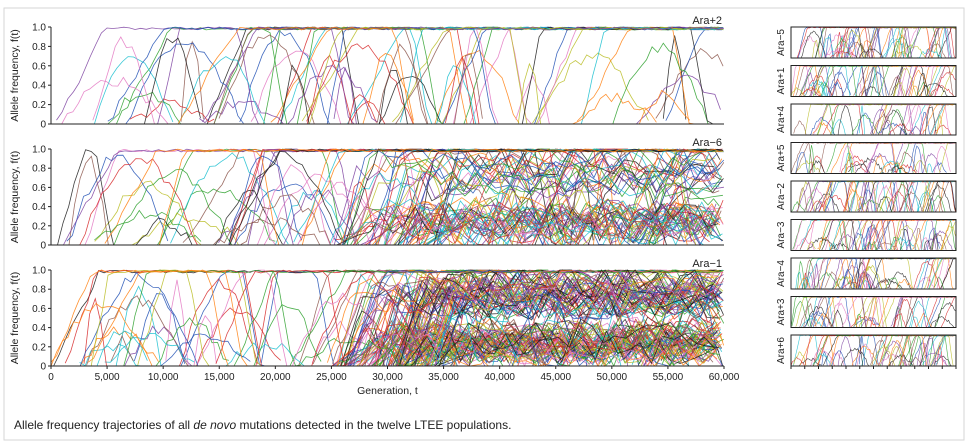 The image size is (972, 443). I want to click on panel-ara5: Ara−5, so click(866, 42).